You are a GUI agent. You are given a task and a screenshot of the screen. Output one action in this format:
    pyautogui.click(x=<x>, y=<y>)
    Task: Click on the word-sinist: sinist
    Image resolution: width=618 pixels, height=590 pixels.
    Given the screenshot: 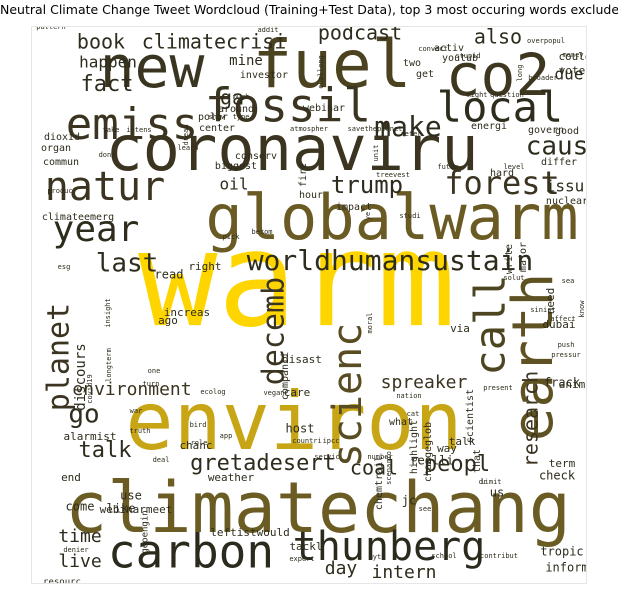 What is the action you would take?
    pyautogui.click(x=542, y=310)
    